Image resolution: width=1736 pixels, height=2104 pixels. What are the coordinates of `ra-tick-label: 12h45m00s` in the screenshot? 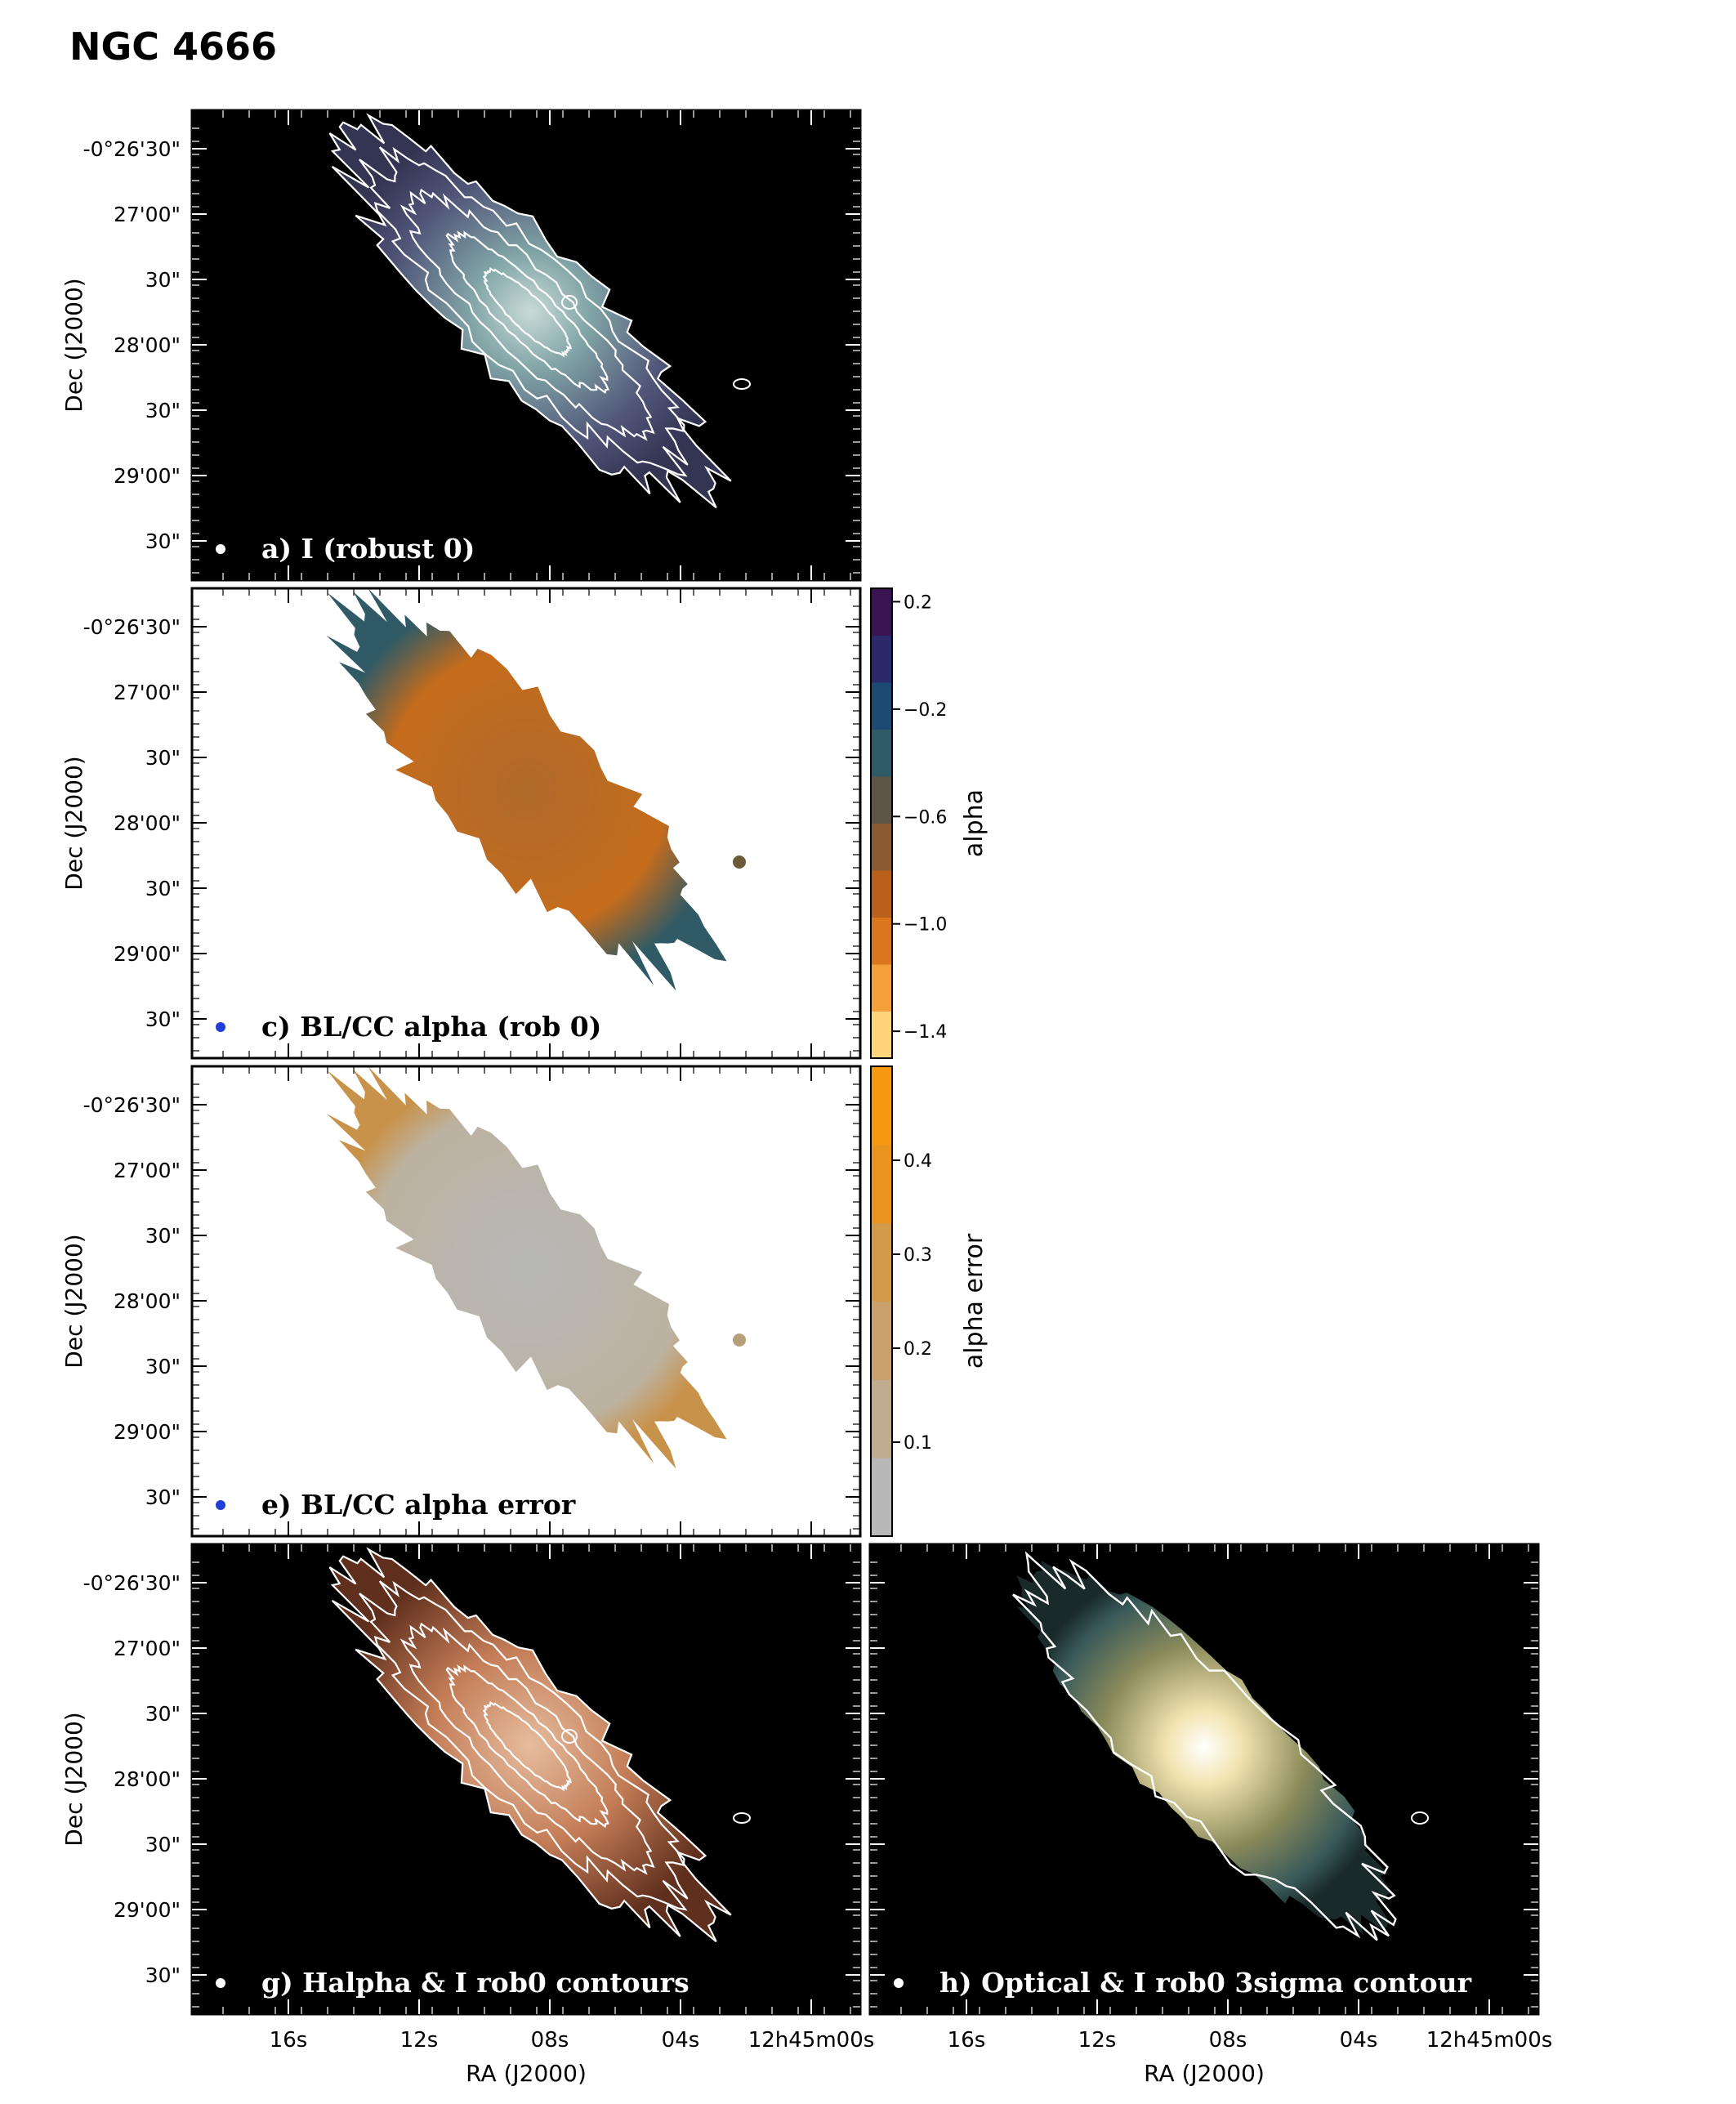 It's located at (812, 2040).